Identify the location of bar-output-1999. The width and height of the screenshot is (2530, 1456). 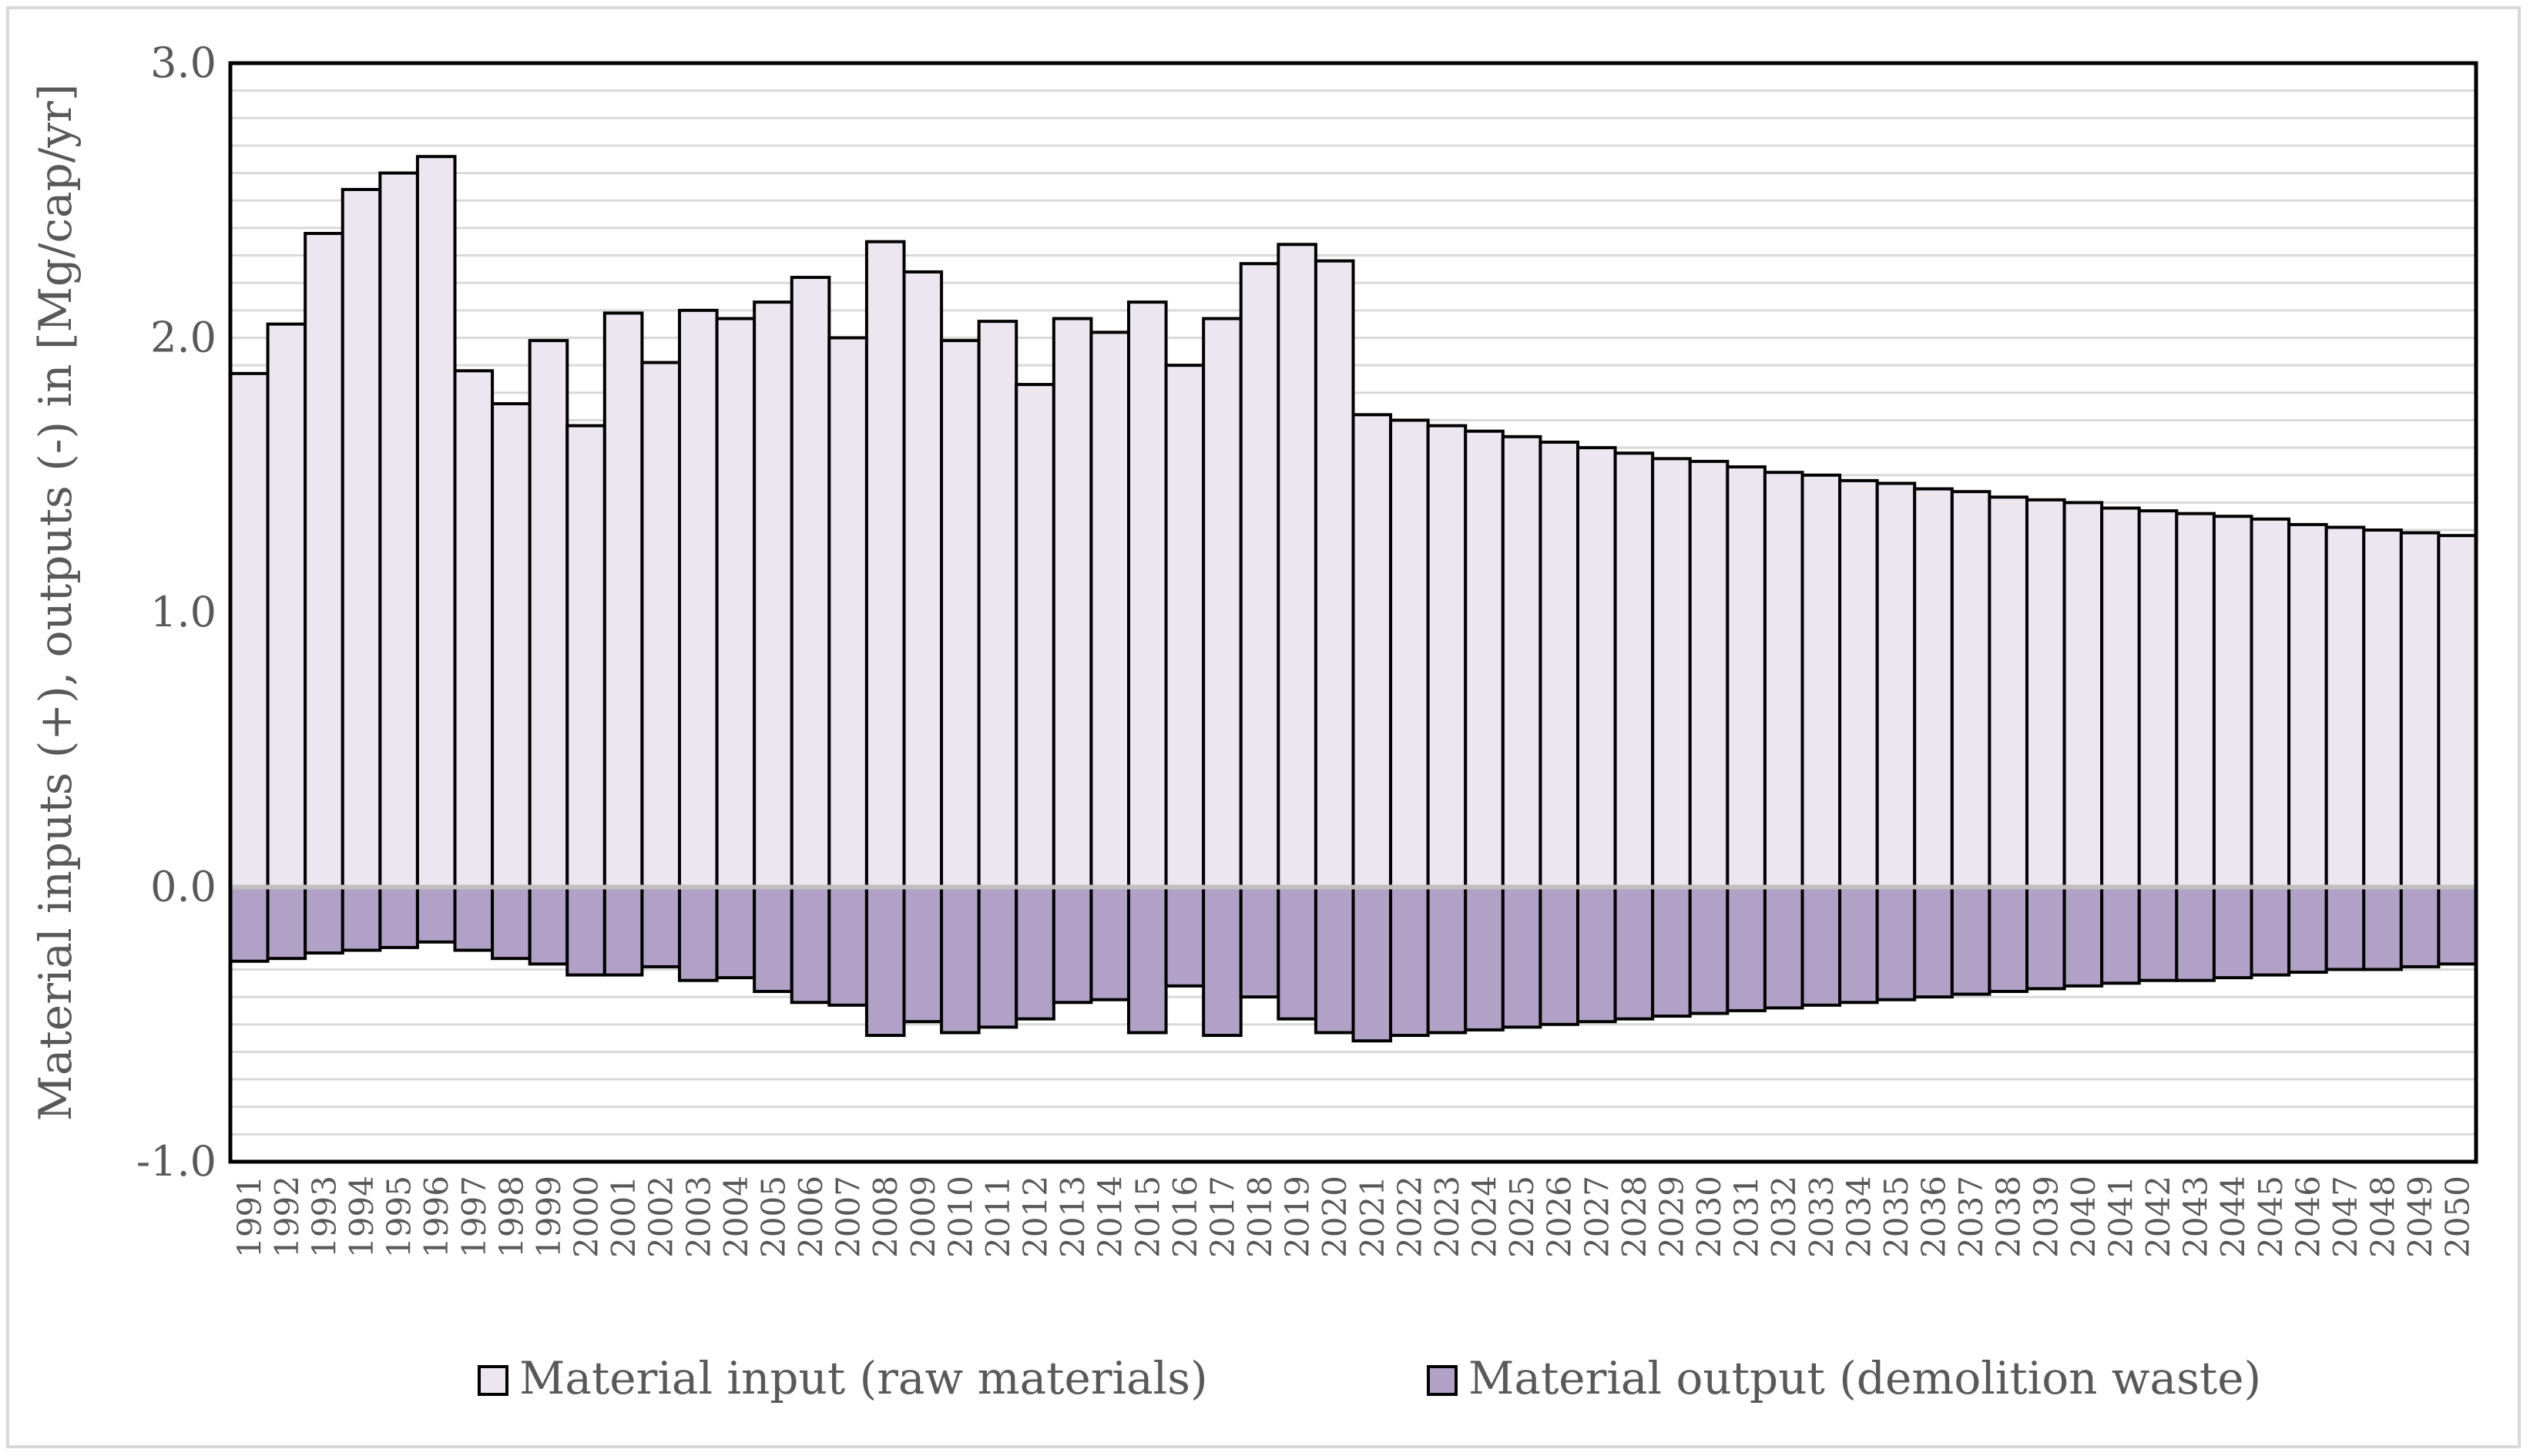
(548, 925).